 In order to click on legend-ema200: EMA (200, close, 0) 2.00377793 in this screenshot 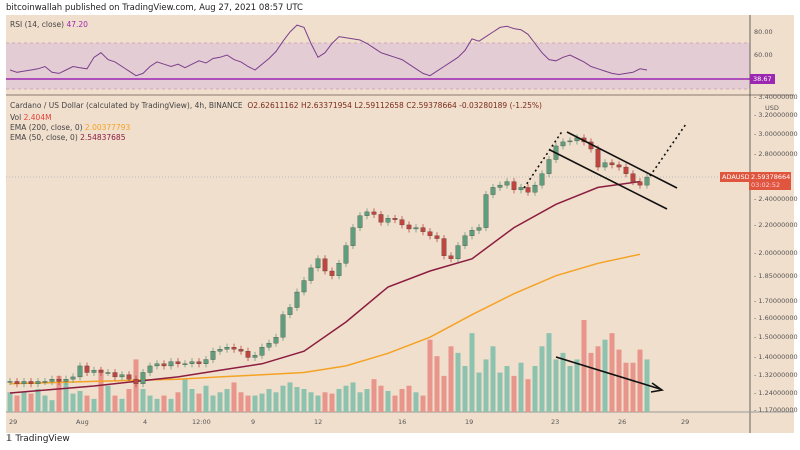, I will do `click(70, 127)`.